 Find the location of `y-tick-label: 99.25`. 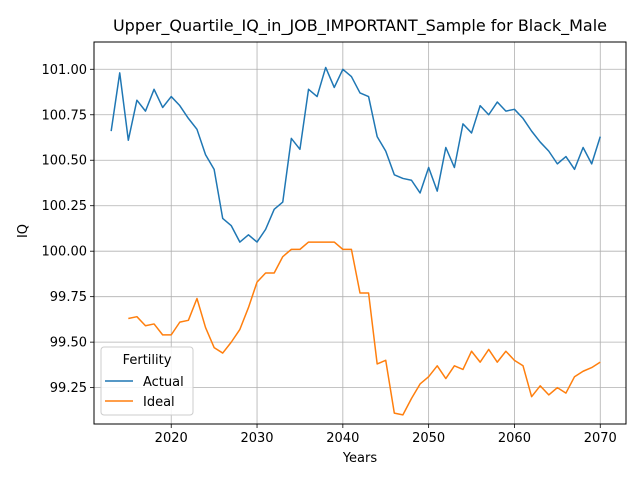

y-tick-label: 99.25 is located at coordinates (68, 388).